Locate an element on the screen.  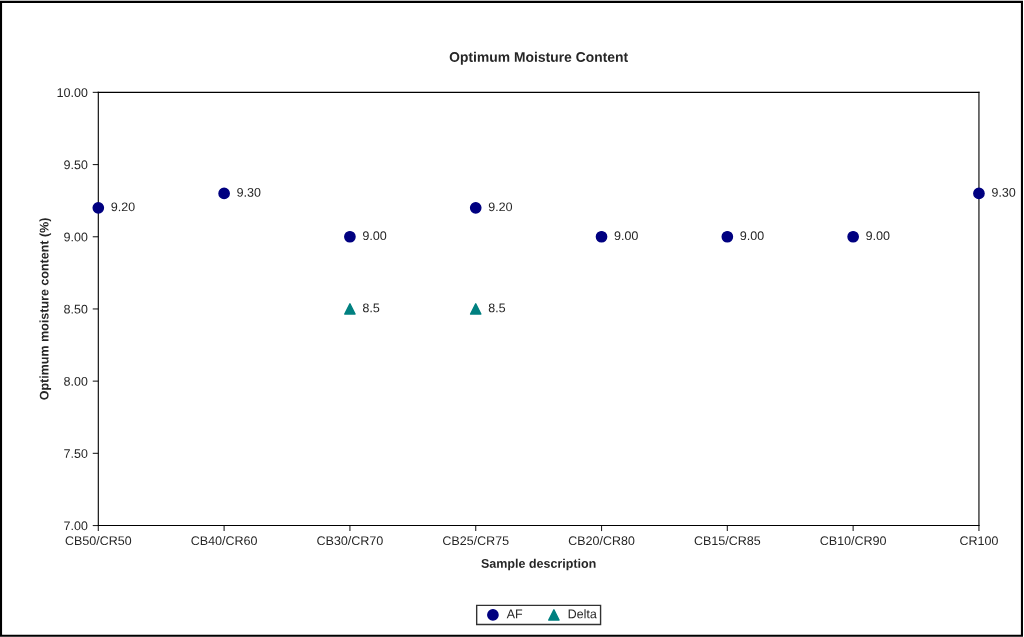
y-tick-label: 9.00 is located at coordinates (76, 237).